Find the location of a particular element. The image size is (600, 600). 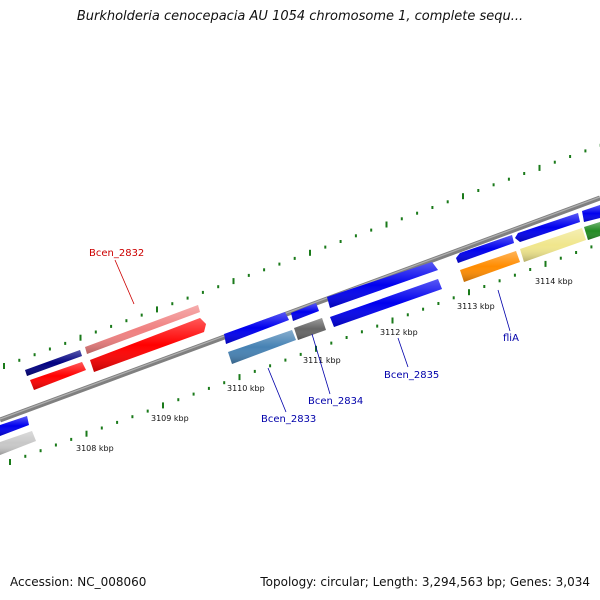

label-flia: fliA is located at coordinates (511, 338).